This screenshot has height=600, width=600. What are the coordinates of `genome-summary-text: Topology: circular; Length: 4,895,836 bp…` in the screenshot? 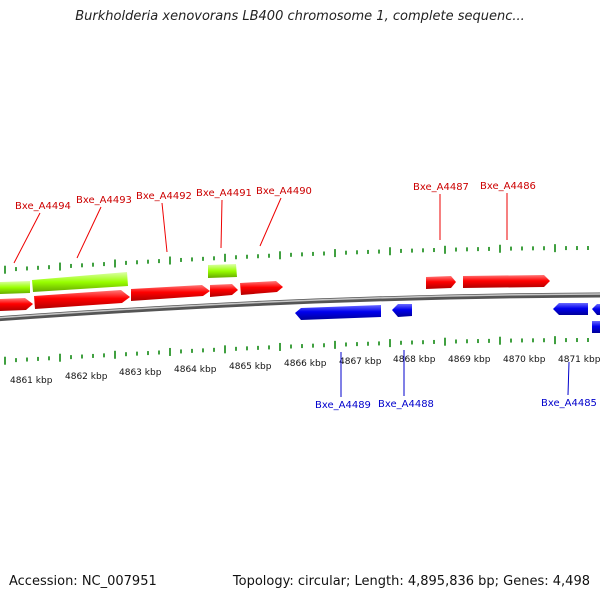 It's located at (411, 581).